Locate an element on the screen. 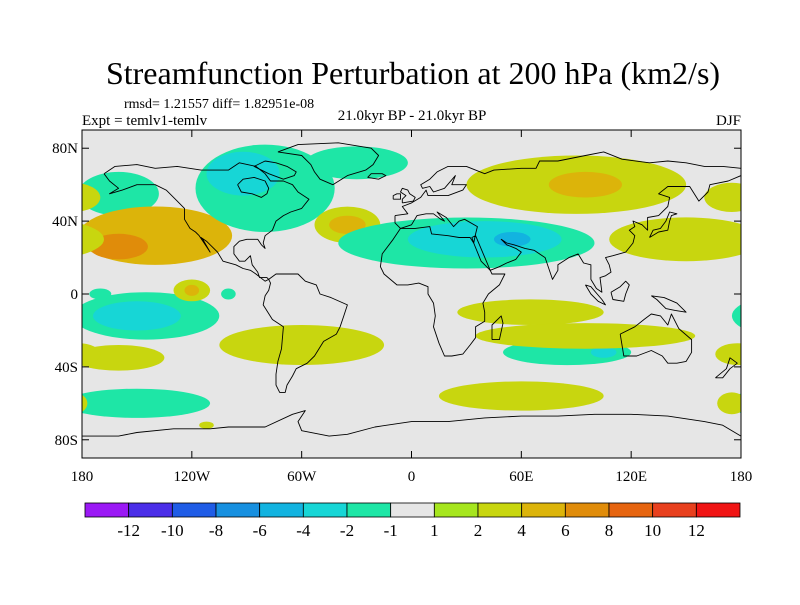 Image resolution: width=800 pixels, height=605 pixels. coastline-new-guinea is located at coordinates (669, 304).